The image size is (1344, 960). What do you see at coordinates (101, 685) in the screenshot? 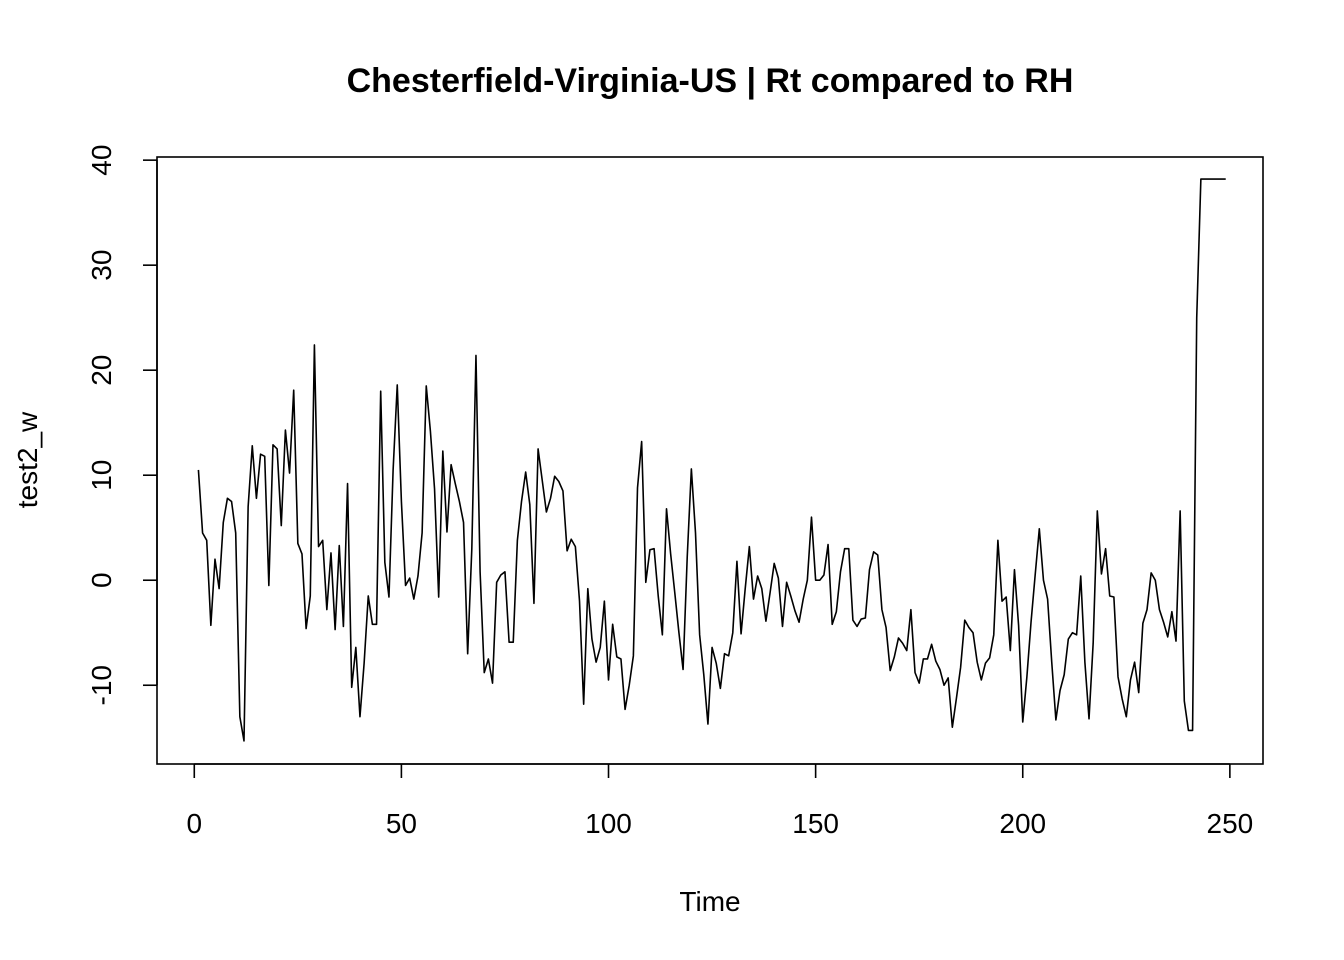
I see `y-tick-label: -10` at bounding box center [101, 685].